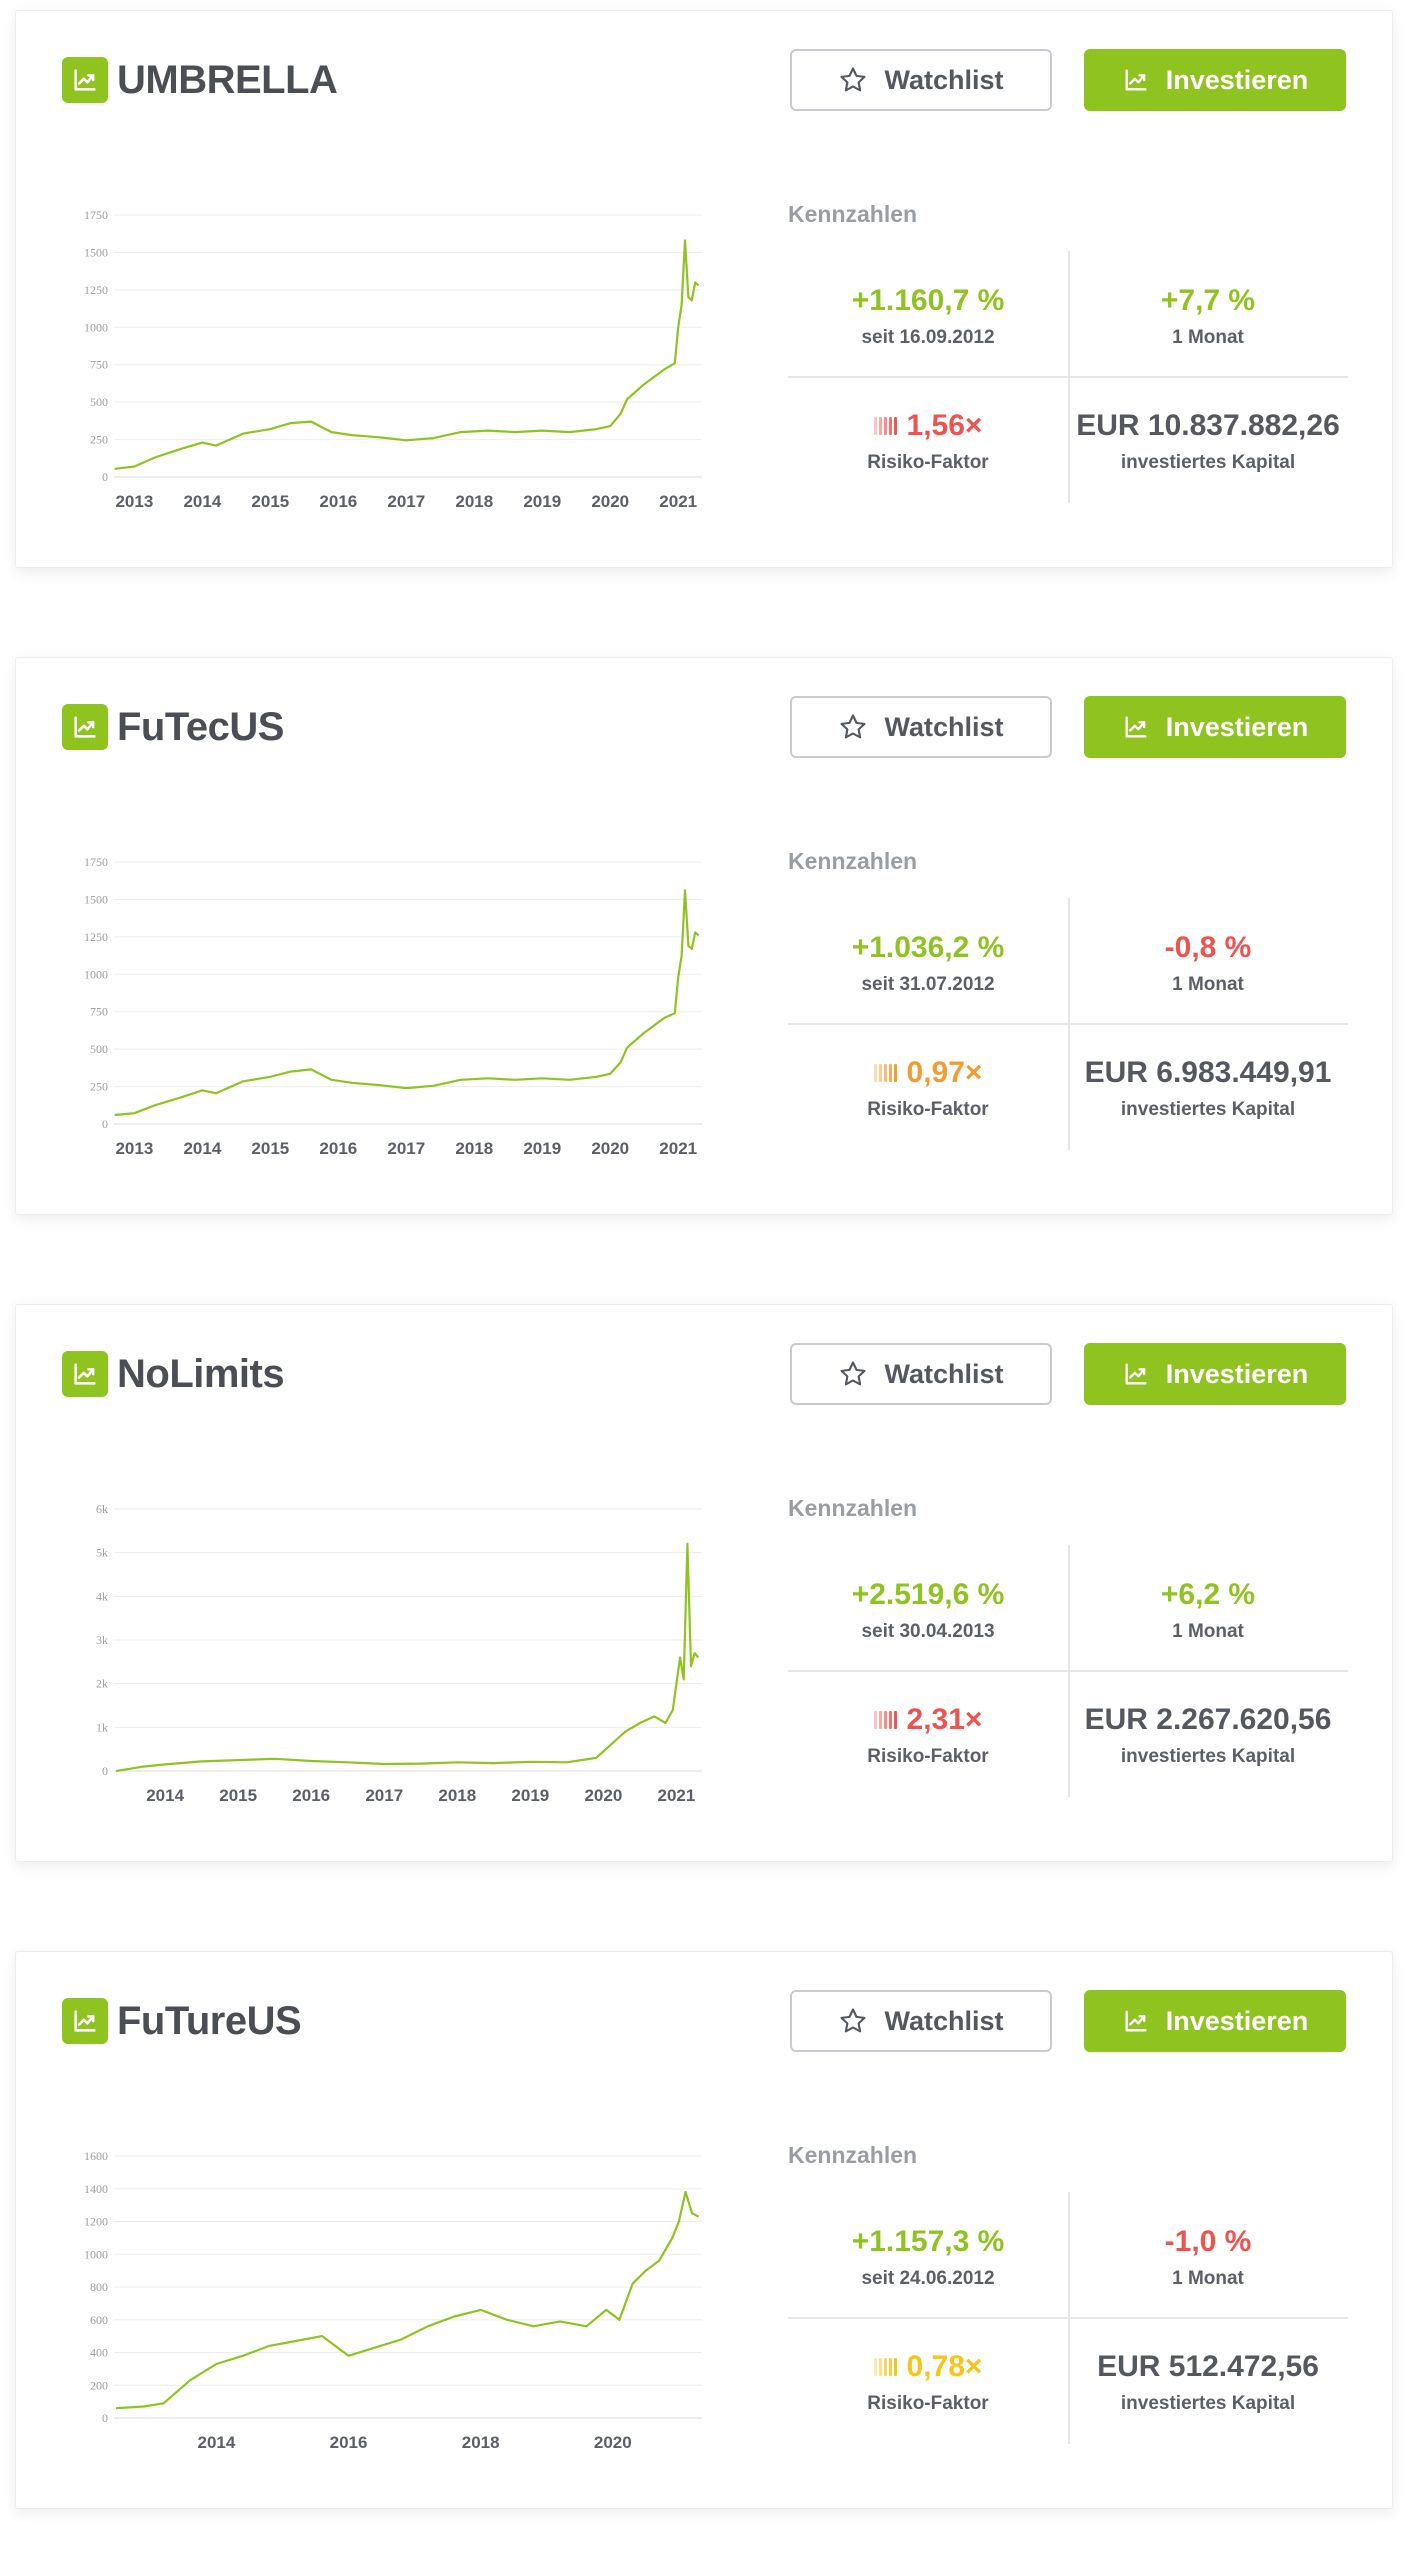 This screenshot has width=1411, height=2560. Describe the element at coordinates (1208, 2278) in the screenshot. I see `month-label: 1 Monat` at that location.